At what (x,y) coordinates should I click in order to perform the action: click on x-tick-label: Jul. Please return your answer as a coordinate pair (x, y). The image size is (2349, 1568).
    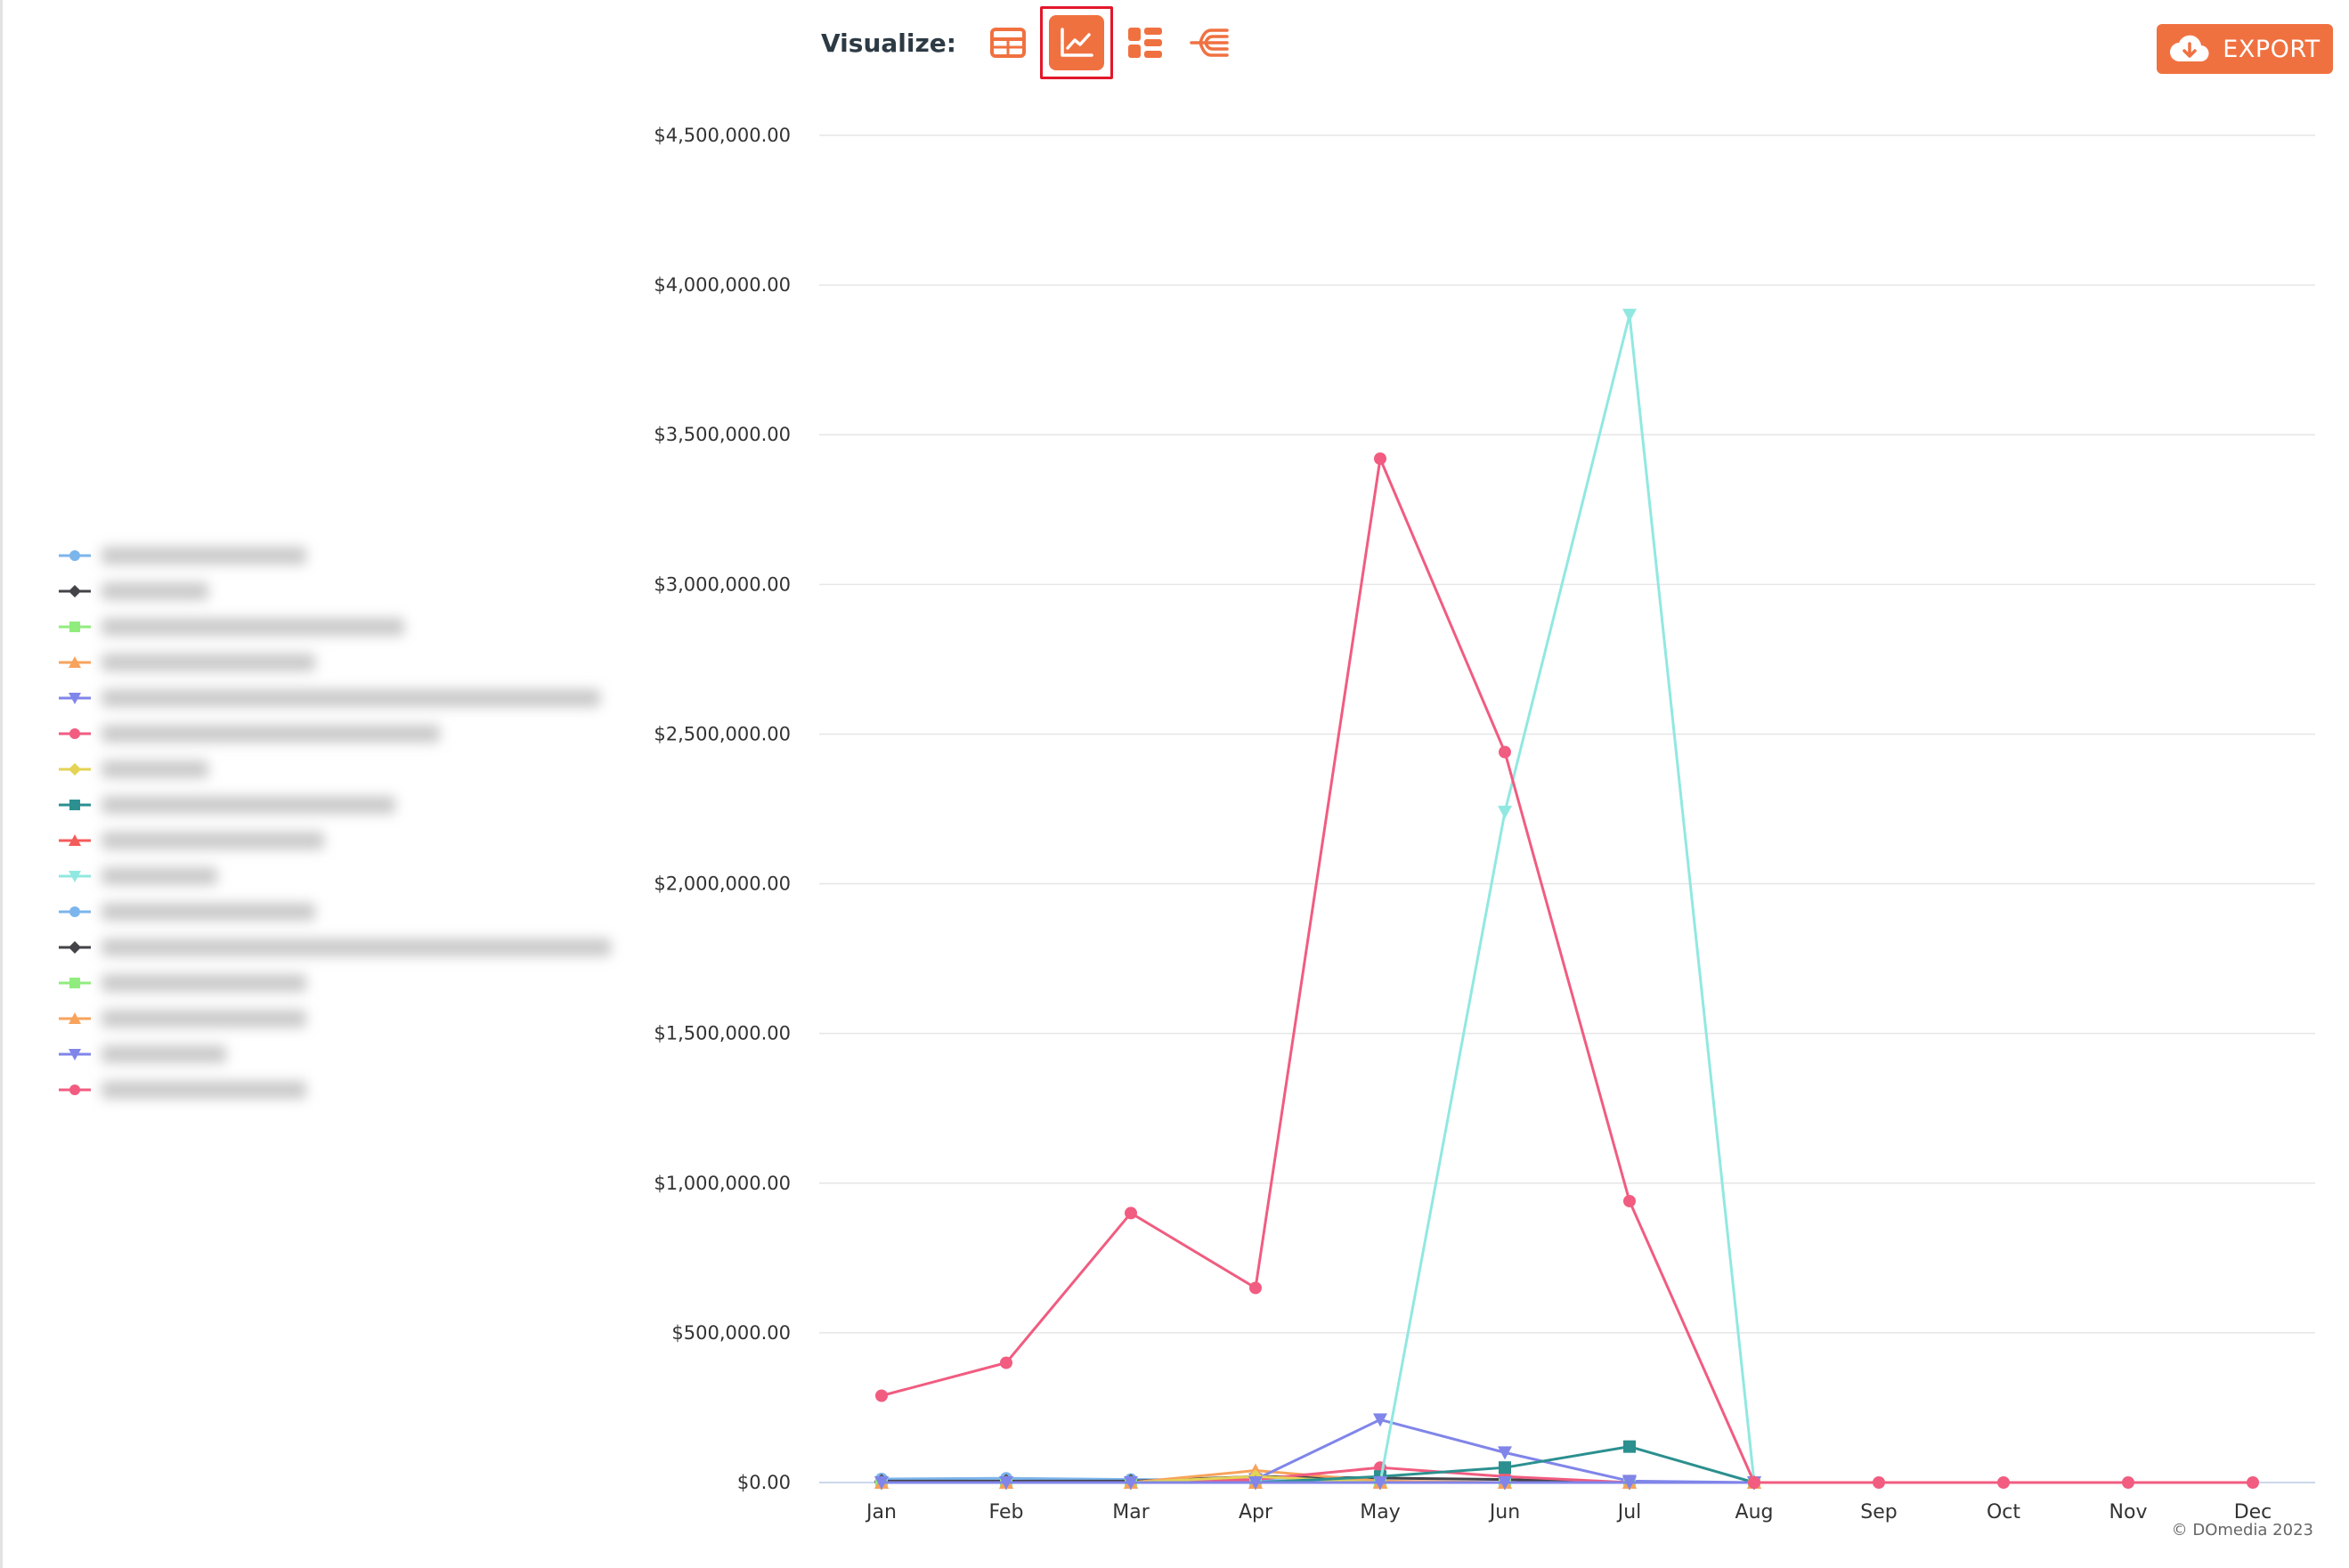
    Looking at the image, I should click on (1629, 1512).